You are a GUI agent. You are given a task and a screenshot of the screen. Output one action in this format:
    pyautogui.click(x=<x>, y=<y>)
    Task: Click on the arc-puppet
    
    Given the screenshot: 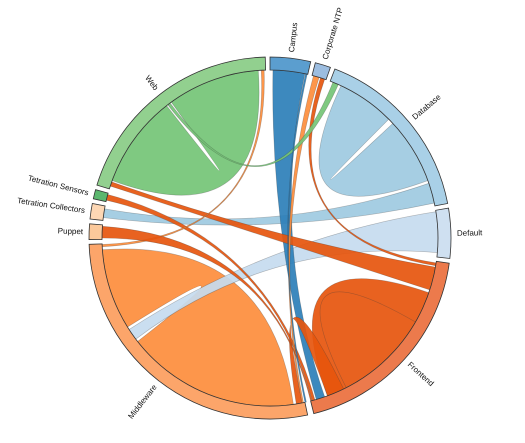 What is the action you would take?
    pyautogui.click(x=95, y=231)
    